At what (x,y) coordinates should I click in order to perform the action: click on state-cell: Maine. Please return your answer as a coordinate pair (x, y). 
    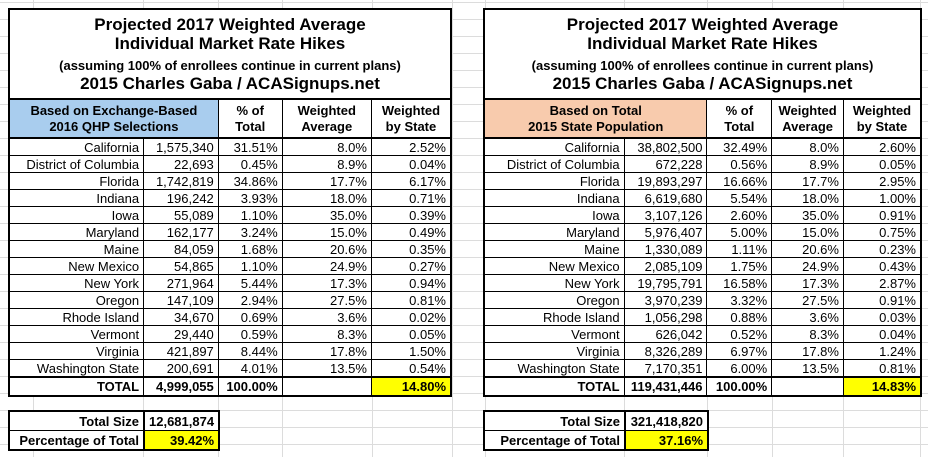
    Looking at the image, I should click on (76, 249).